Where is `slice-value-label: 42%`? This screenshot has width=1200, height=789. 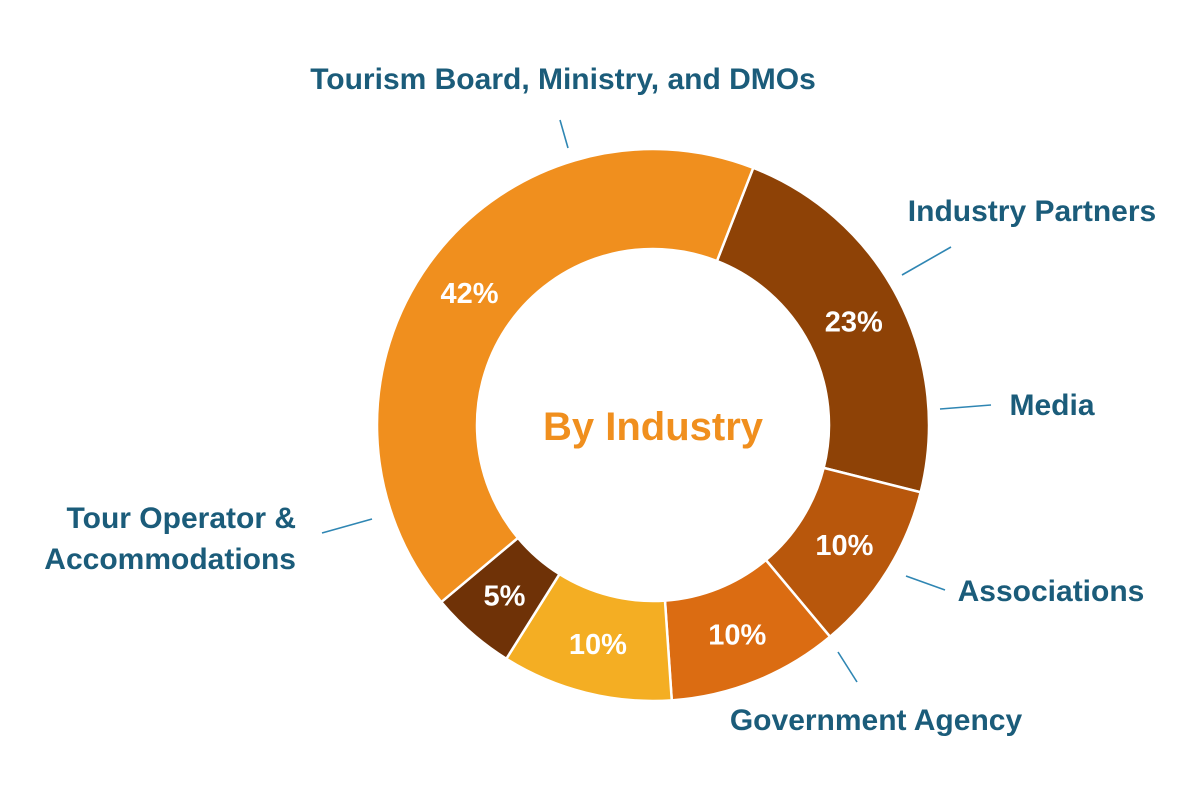
slice-value-label: 42% is located at coordinates (469, 294).